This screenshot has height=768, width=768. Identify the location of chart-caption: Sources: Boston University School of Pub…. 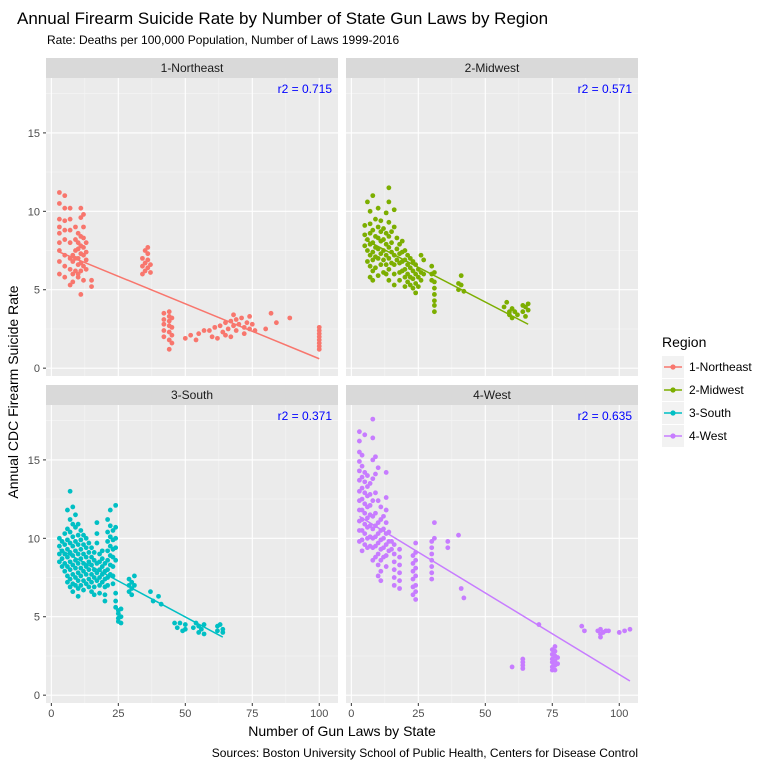
(425, 753).